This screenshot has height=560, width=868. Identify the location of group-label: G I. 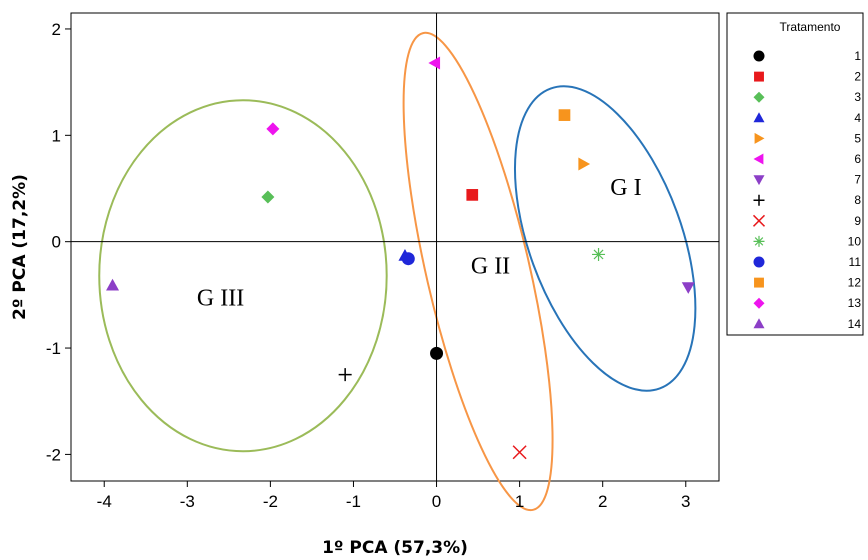
(625, 188).